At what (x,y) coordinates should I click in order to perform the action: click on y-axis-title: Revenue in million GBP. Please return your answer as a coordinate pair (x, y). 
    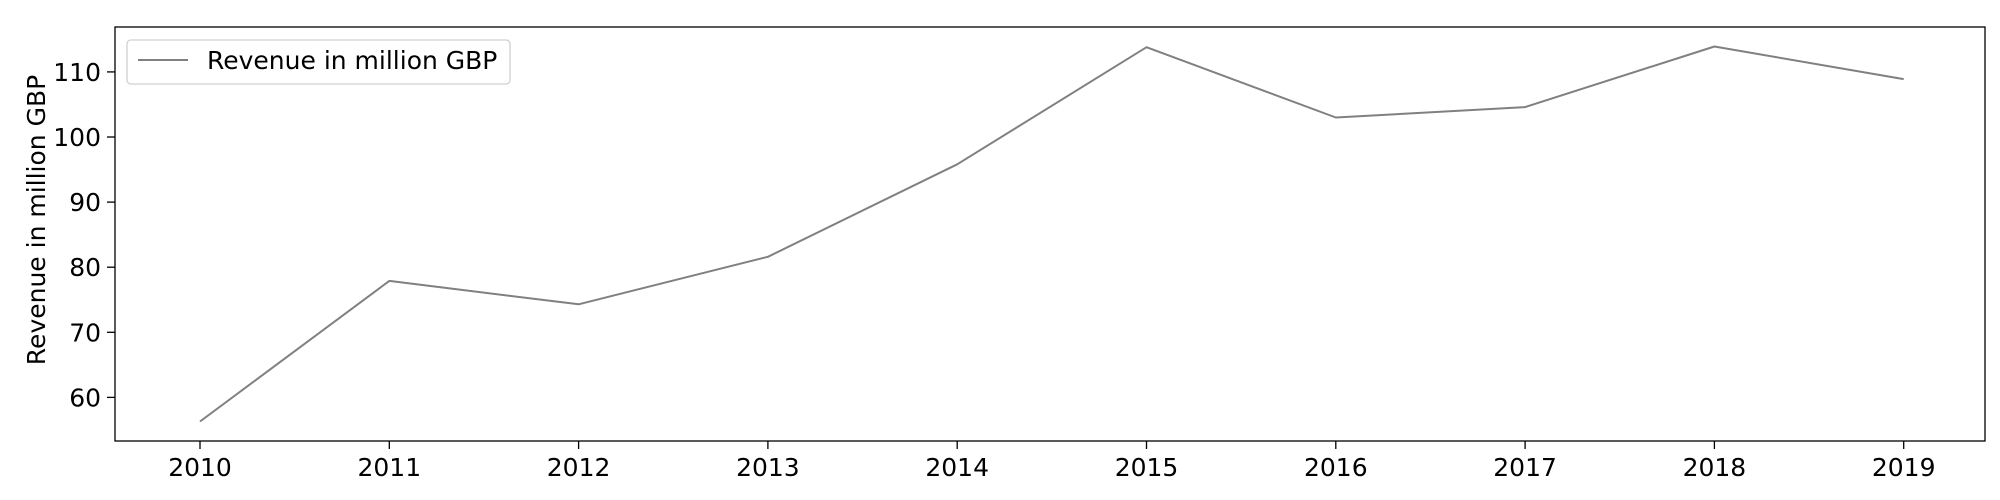
    Looking at the image, I should click on (36, 220).